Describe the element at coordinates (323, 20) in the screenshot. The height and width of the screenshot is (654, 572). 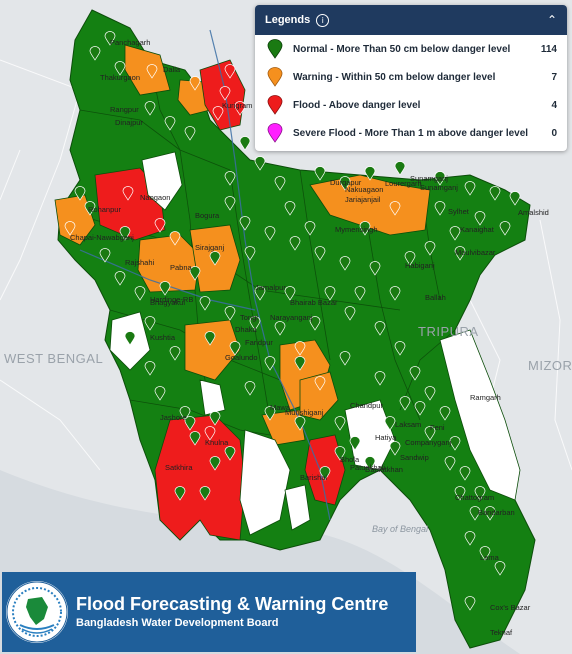
I see `info-icon: i` at that location.